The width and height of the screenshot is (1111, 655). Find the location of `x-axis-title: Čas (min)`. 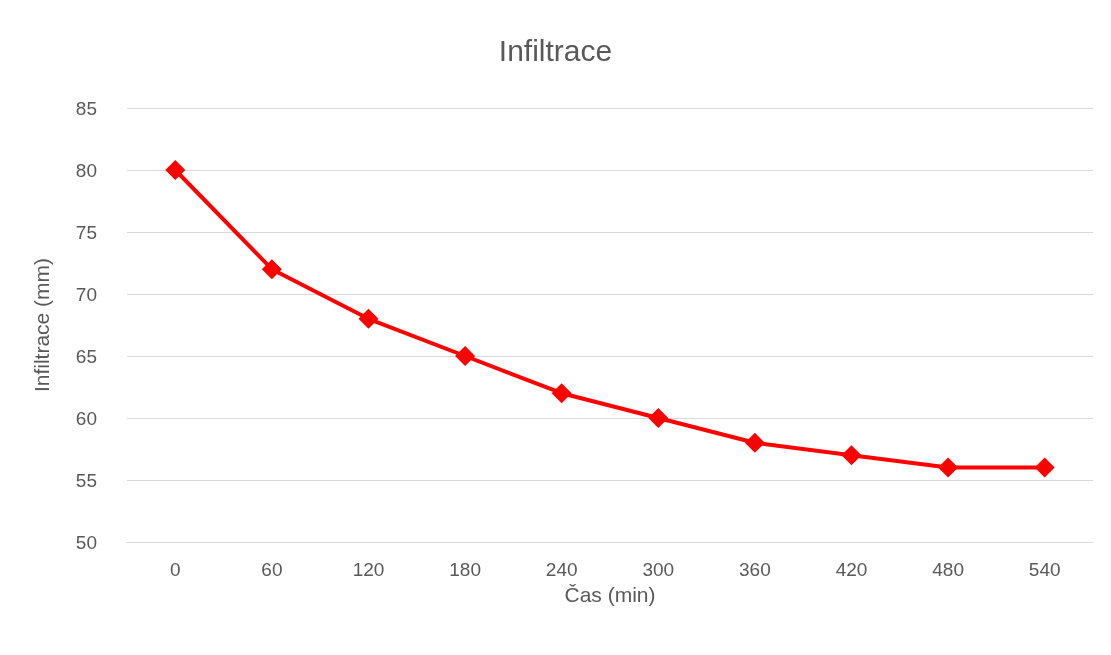

x-axis-title: Čas (min) is located at coordinates (610, 594).